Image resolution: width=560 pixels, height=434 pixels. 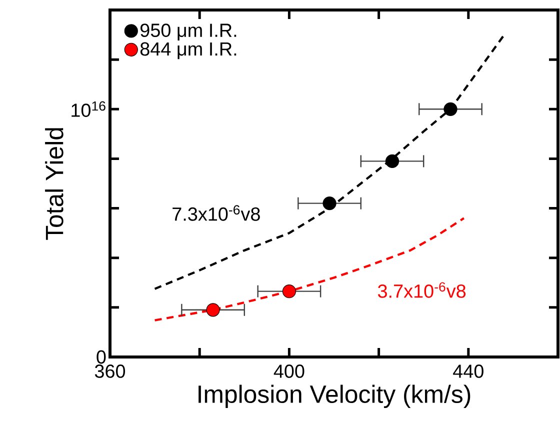 I want to click on annotation: 3.7x10$^{-6}$v8, so click(x=422, y=290).